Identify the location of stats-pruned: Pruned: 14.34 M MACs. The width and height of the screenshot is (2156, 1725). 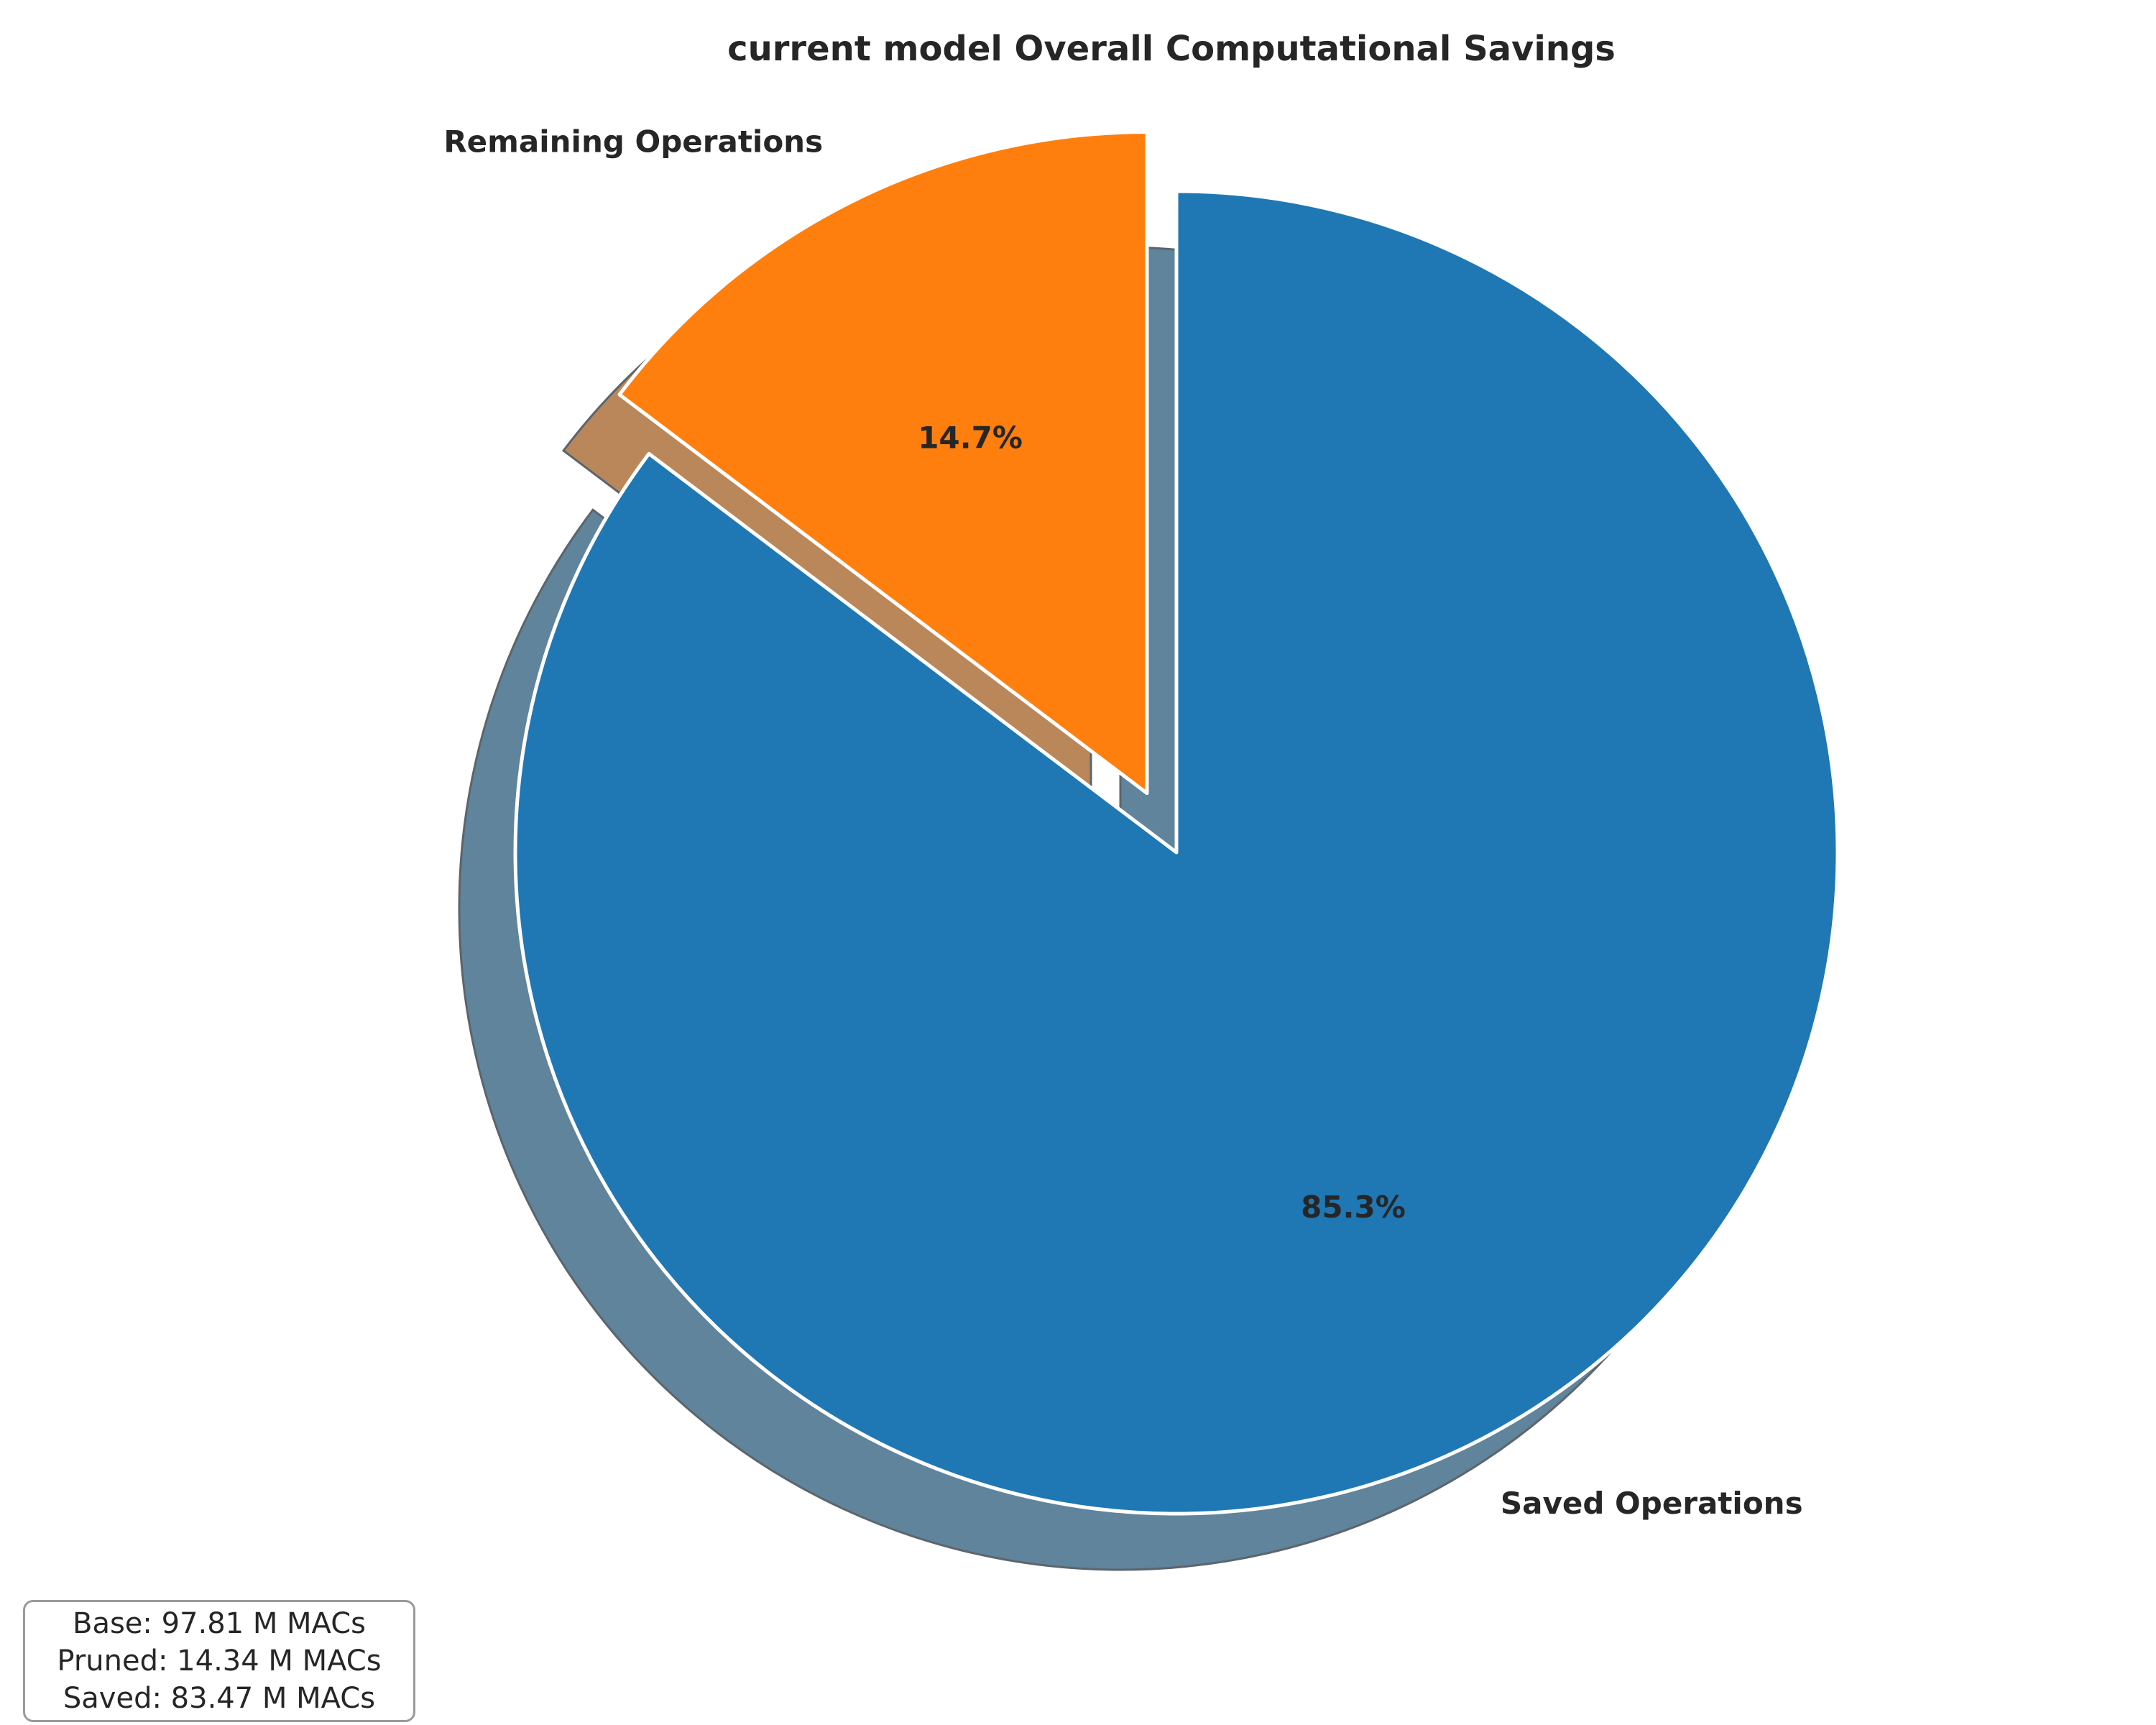
(219, 1661).